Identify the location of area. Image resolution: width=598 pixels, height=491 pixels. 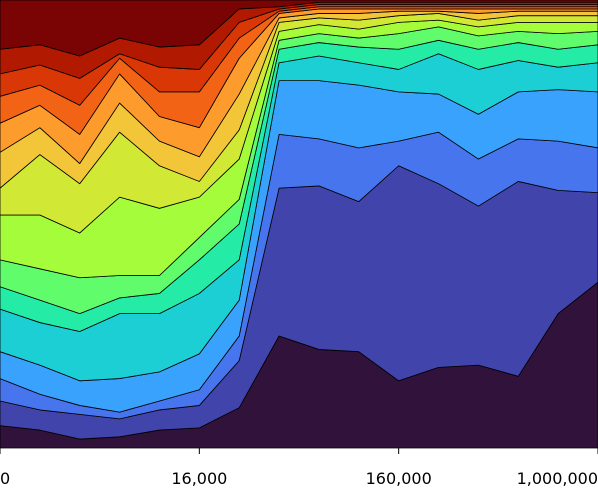
(299, 28).